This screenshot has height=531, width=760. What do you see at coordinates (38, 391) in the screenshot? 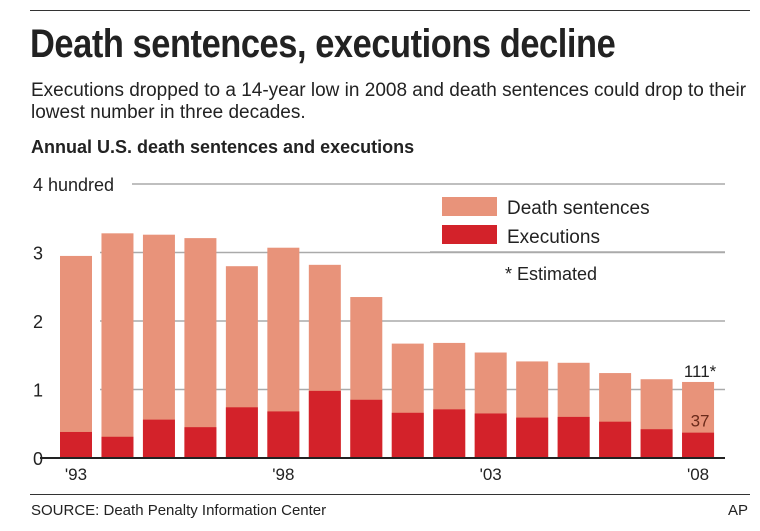
I see `y-tick-label: 1` at bounding box center [38, 391].